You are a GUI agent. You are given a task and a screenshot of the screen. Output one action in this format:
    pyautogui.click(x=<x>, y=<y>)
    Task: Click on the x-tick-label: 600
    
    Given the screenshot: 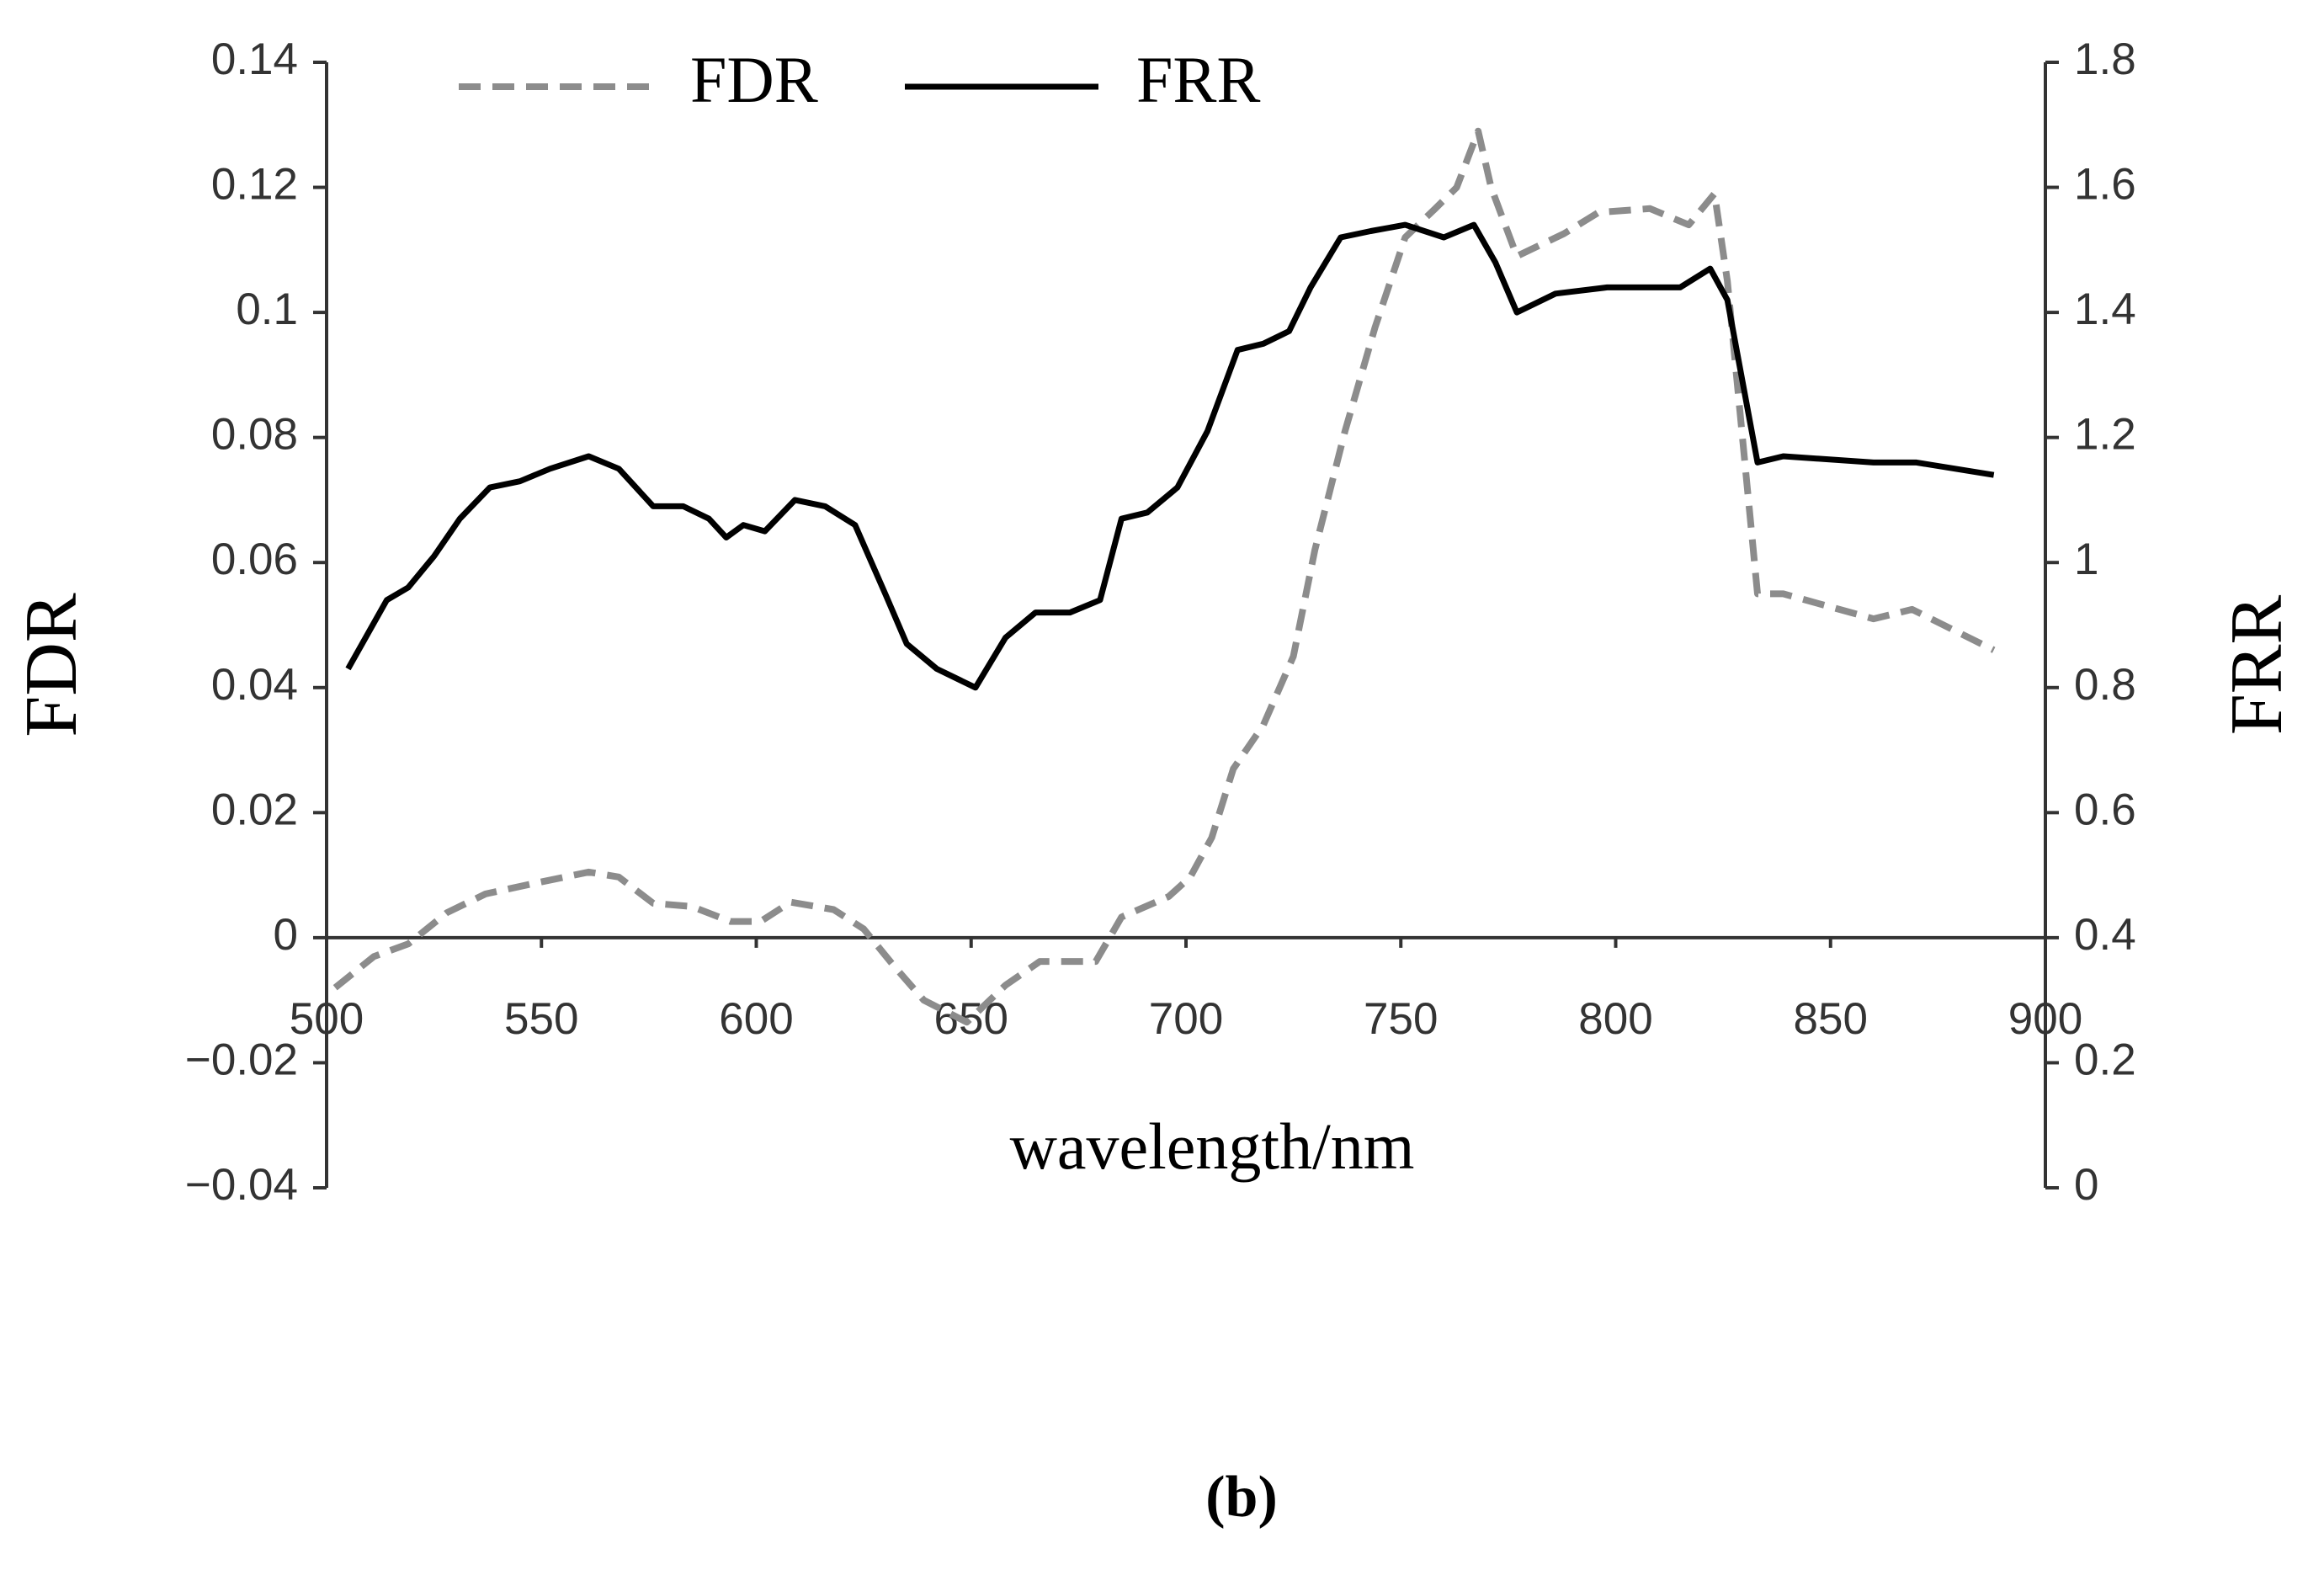 What is the action you would take?
    pyautogui.click(x=756, y=1019)
    